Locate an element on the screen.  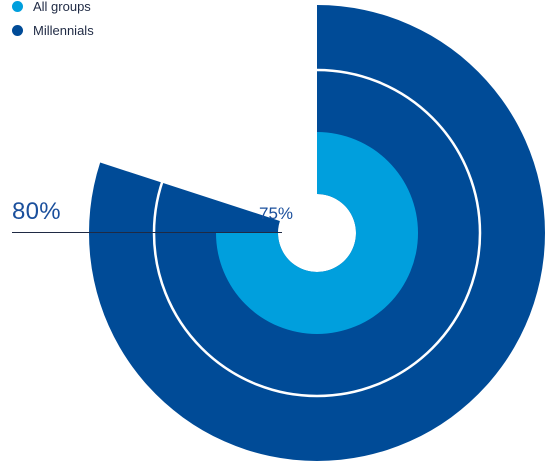
legend-item-all-groups: All groups is located at coordinates (53, 9).